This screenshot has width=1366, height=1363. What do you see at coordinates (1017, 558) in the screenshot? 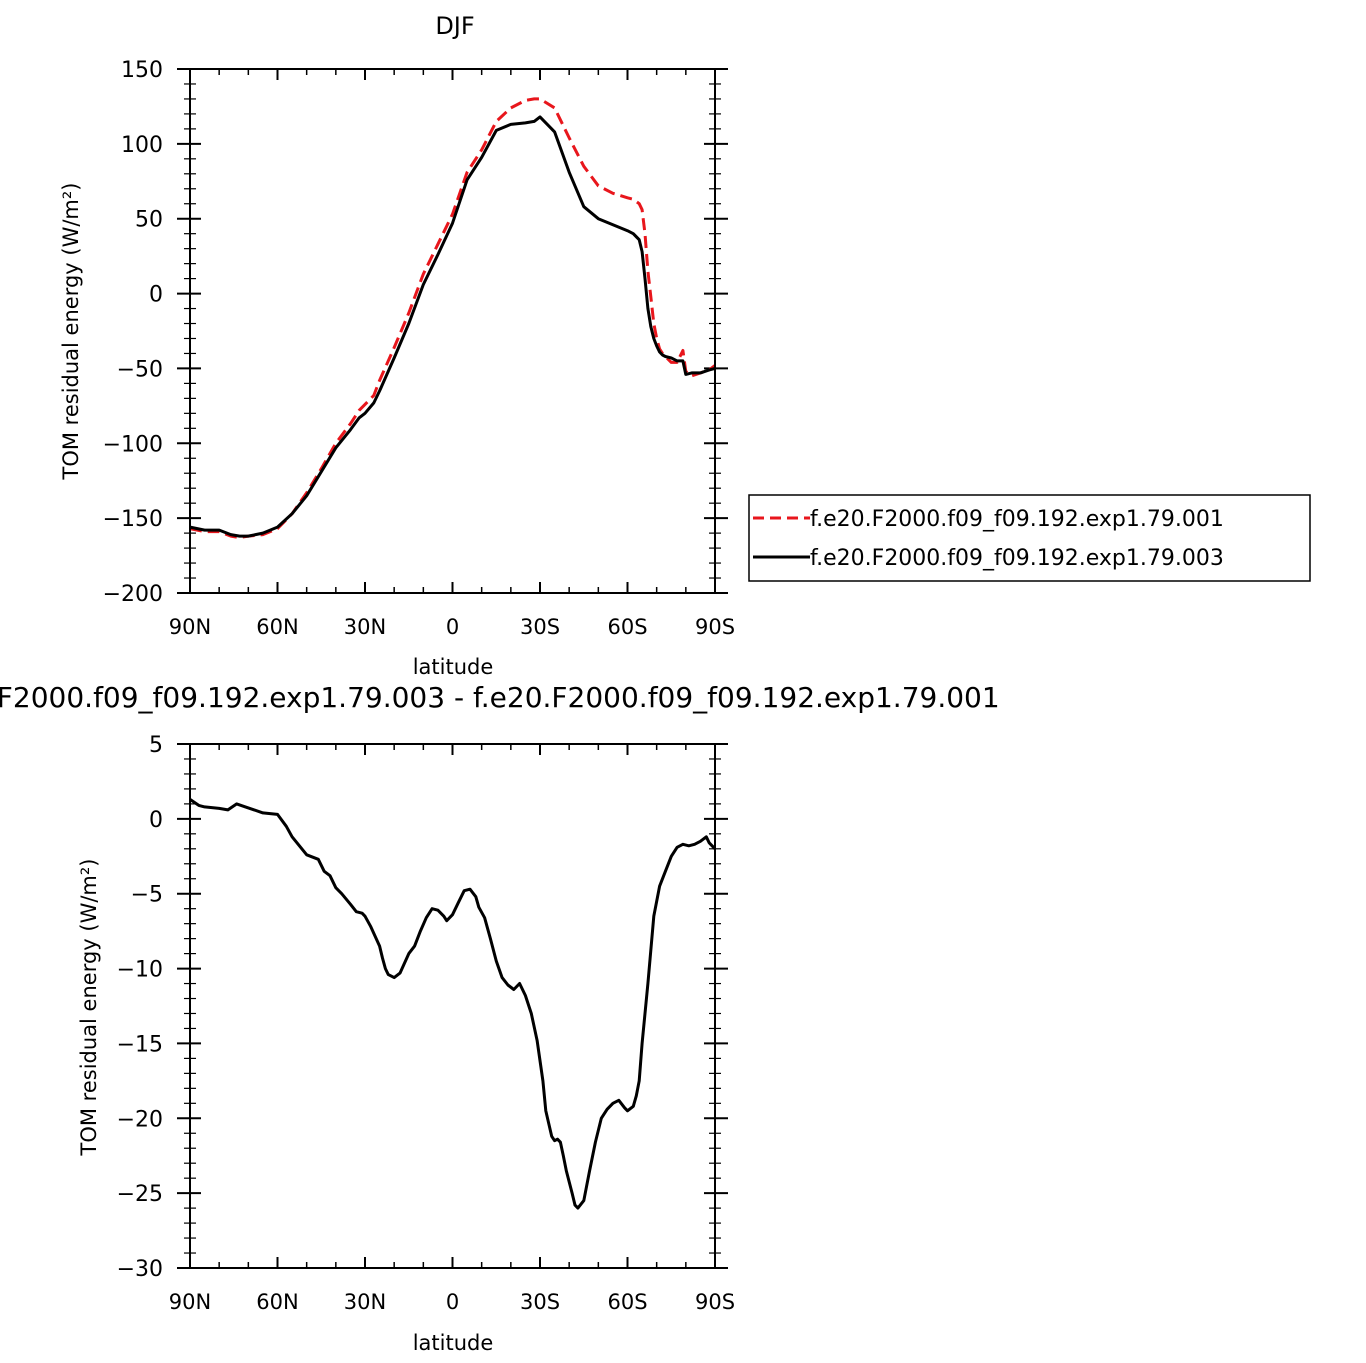
I see `legend-label-run003: f.e20.F2000.f09_f09.192.exp1.79.003` at bounding box center [1017, 558].